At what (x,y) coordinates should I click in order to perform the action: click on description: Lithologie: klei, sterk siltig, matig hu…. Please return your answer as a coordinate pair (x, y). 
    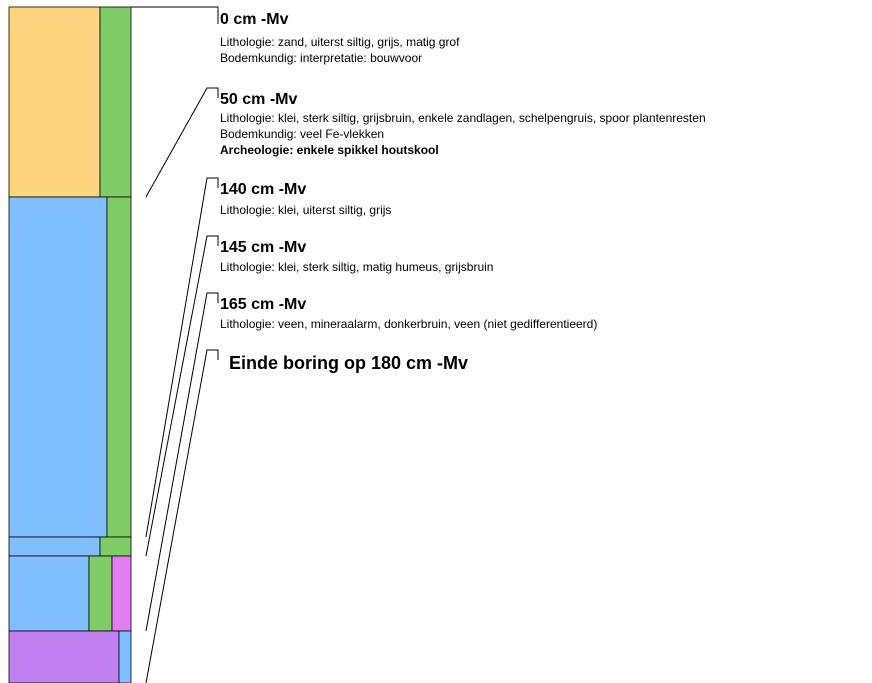
    Looking at the image, I should click on (356, 267).